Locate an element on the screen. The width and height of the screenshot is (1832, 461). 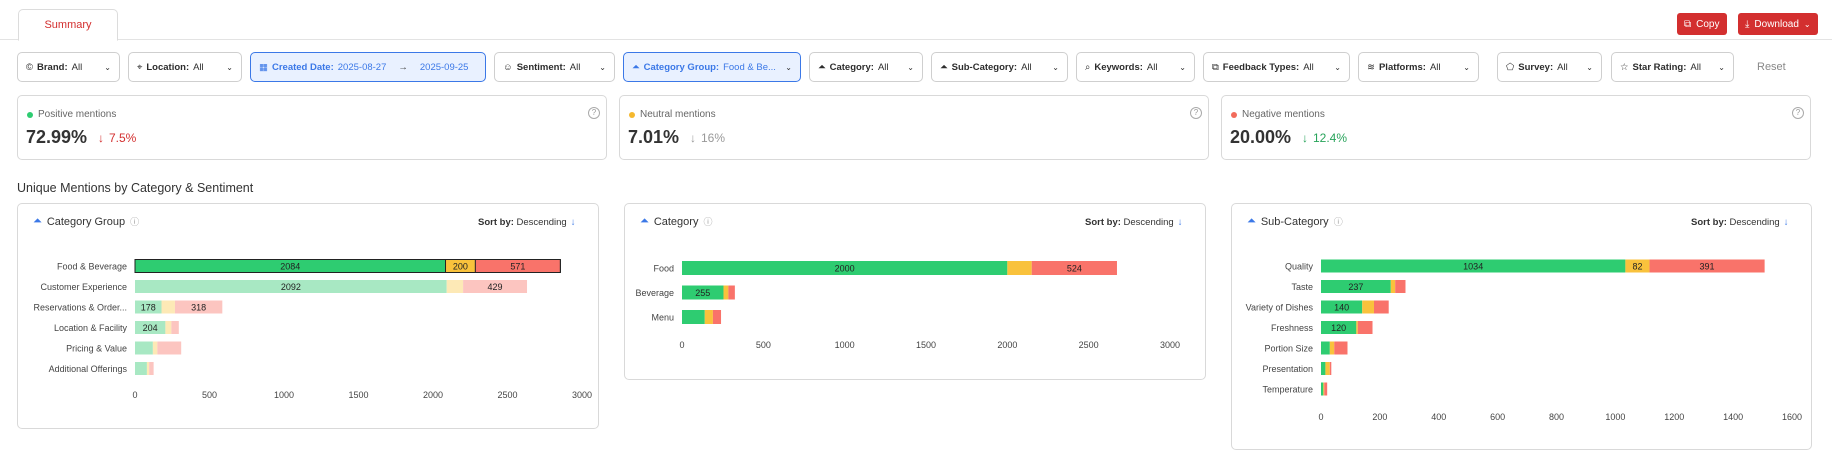
filter-category-group: ⏶ Category Group: Food & Be... ⌄ is located at coordinates (712, 67).